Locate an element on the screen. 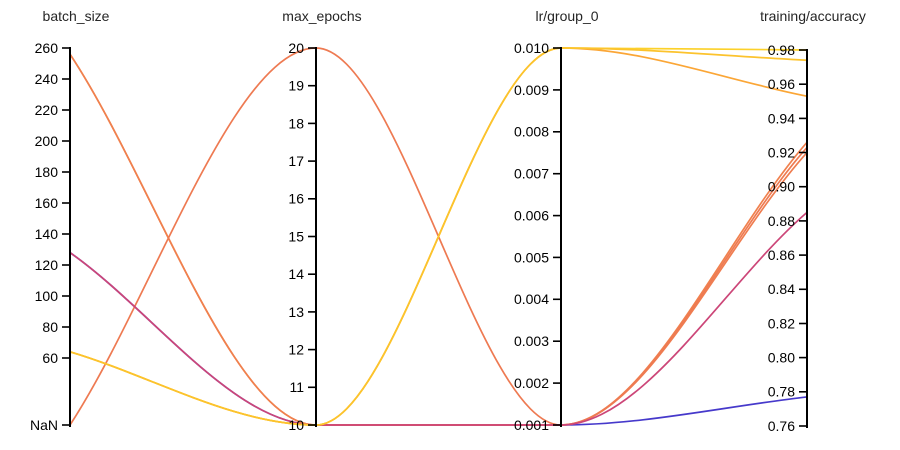 Image resolution: width=900 pixels, height=450 pixels. tick-label: 180 is located at coordinates (47, 172).